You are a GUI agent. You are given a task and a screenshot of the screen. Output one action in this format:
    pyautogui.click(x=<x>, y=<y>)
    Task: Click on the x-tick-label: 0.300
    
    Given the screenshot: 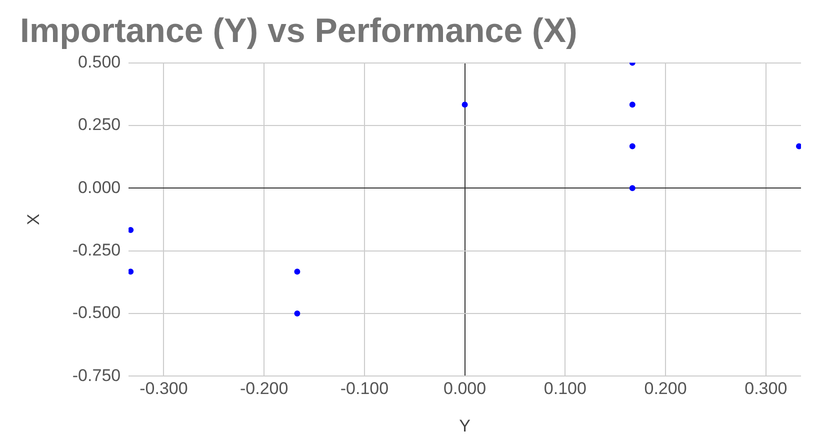 What is the action you would take?
    pyautogui.click(x=766, y=388)
    